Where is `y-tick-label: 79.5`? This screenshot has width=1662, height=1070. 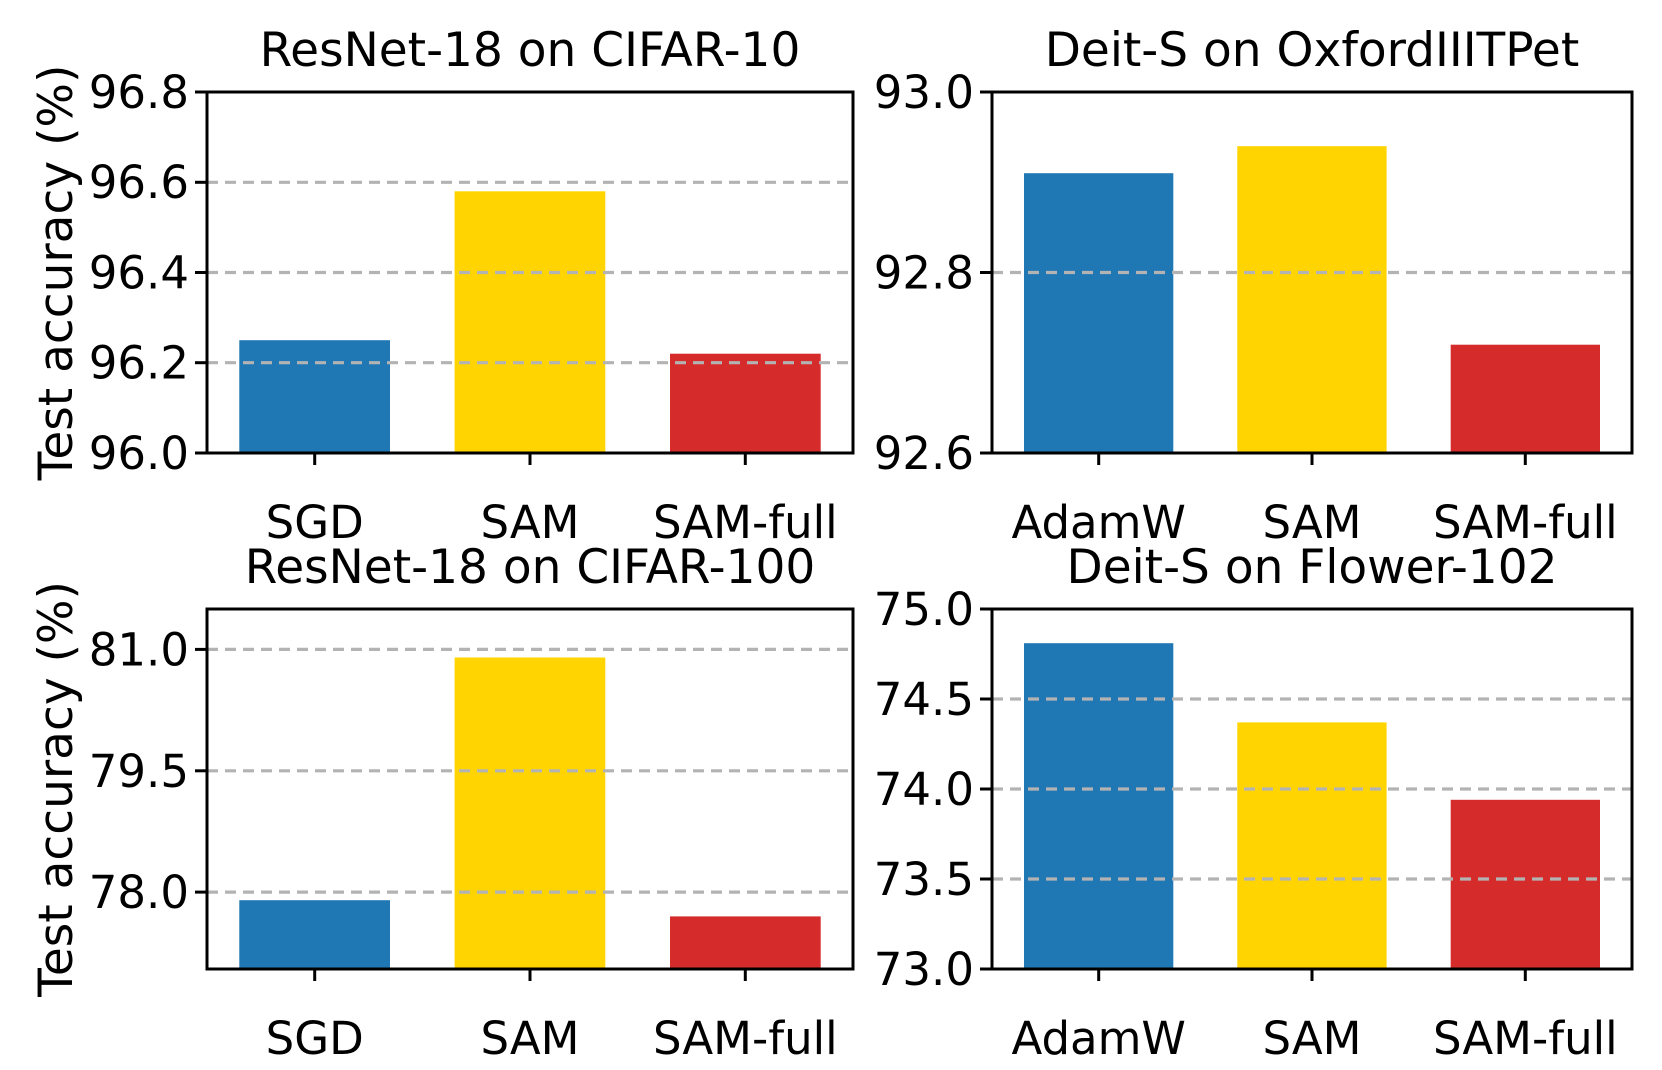 y-tick-label: 79.5 is located at coordinates (139, 771).